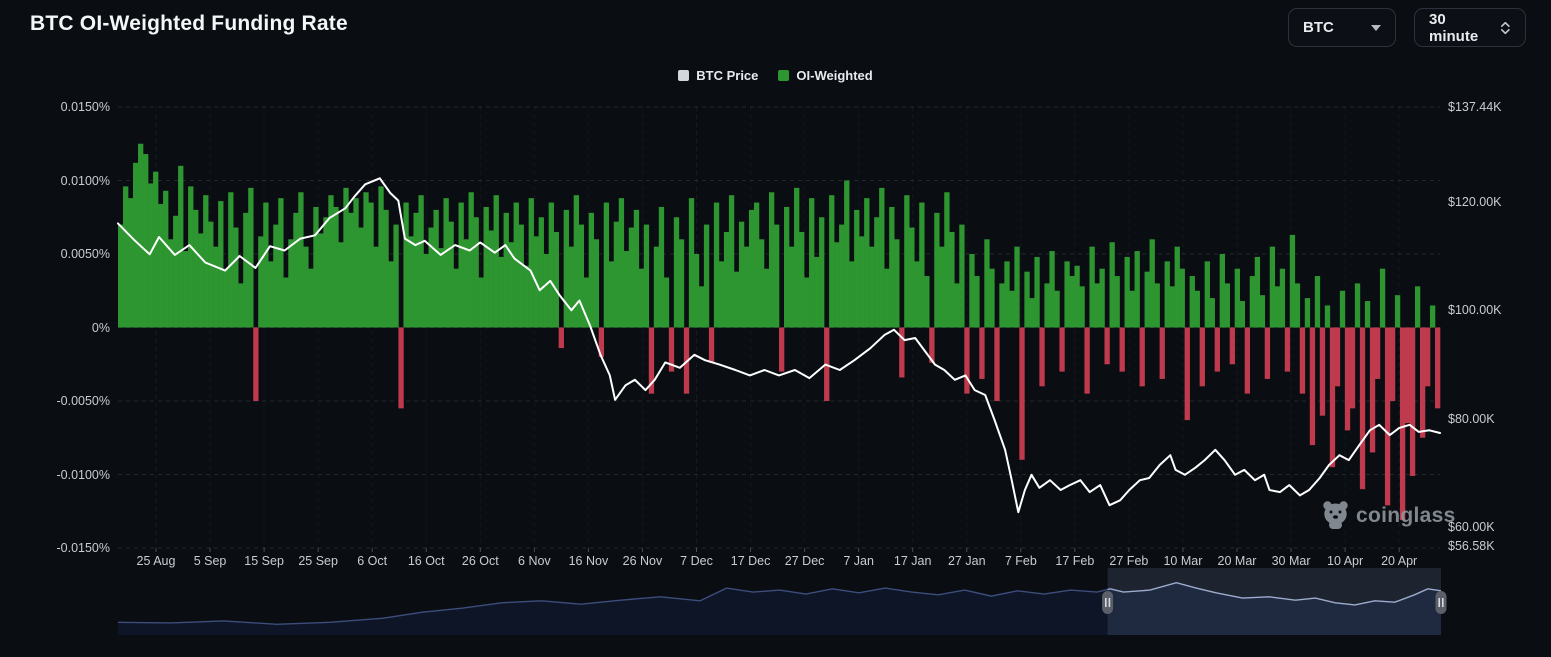 The height and width of the screenshot is (657, 1551). What do you see at coordinates (1376, 27) in the screenshot?
I see `chevron-down-icon` at bounding box center [1376, 27].